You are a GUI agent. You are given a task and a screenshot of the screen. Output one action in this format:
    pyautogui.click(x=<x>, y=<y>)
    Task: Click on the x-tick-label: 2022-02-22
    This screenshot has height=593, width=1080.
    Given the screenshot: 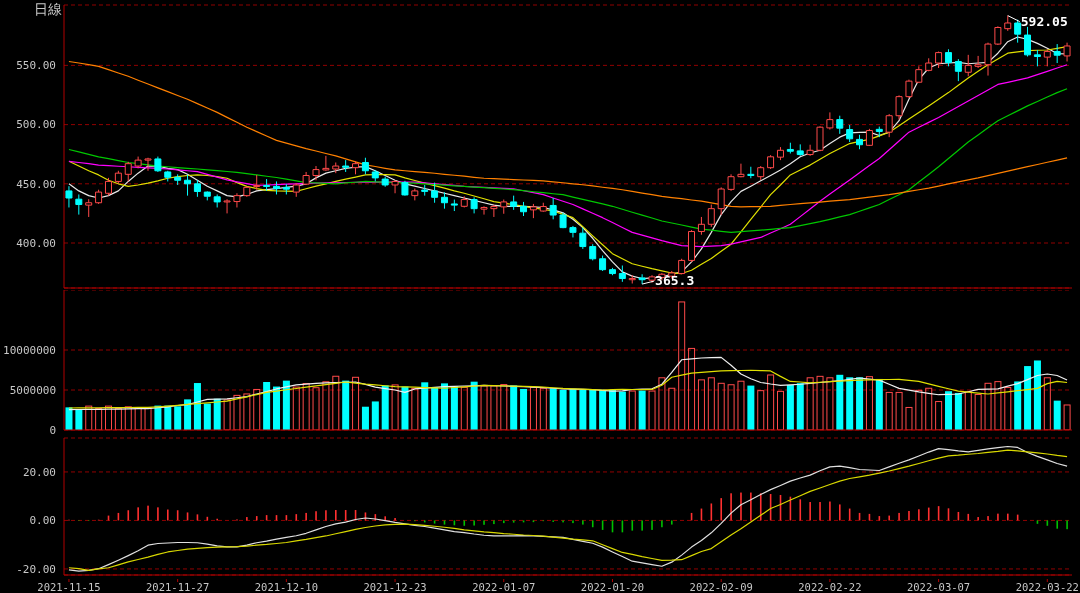 What is the action you would take?
    pyautogui.click(x=830, y=587)
    